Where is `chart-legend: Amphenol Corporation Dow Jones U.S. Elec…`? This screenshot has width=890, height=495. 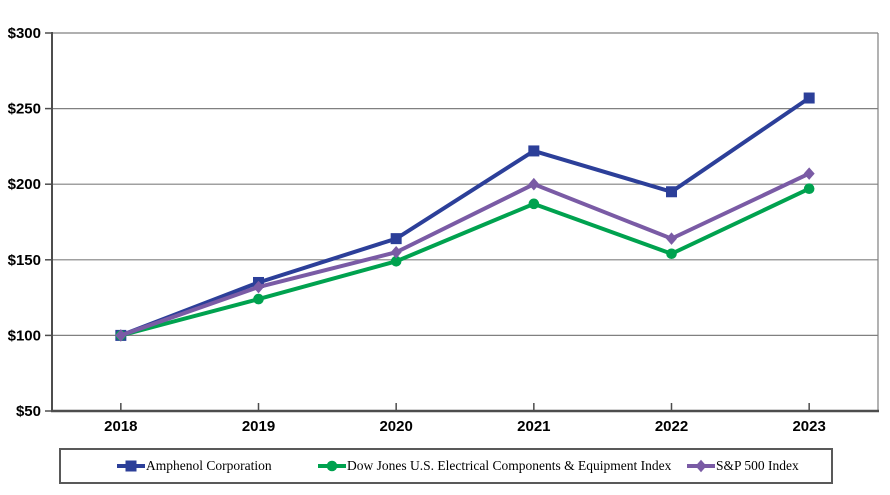 chart-legend: Amphenol Corporation Dow Jones U.S. Elec… is located at coordinates (446, 466).